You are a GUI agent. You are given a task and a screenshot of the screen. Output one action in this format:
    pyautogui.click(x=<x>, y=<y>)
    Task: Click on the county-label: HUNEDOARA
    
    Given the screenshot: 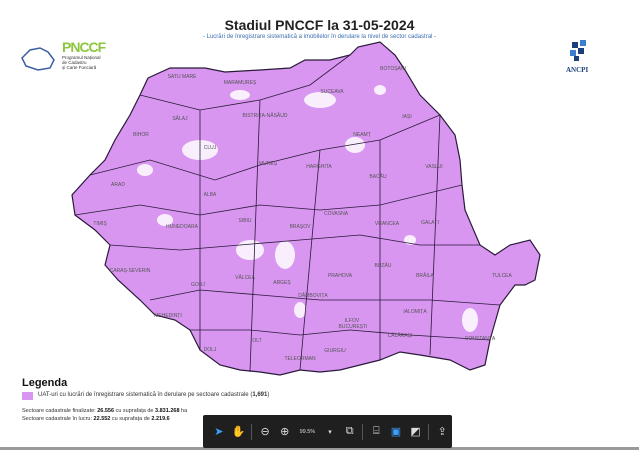 What is the action you would take?
    pyautogui.click(x=182, y=227)
    